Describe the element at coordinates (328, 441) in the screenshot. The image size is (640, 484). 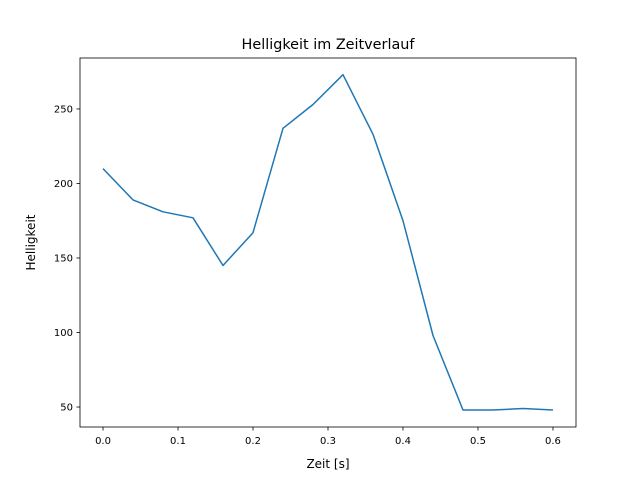
I see `x-tick-label: 0.3` at that location.